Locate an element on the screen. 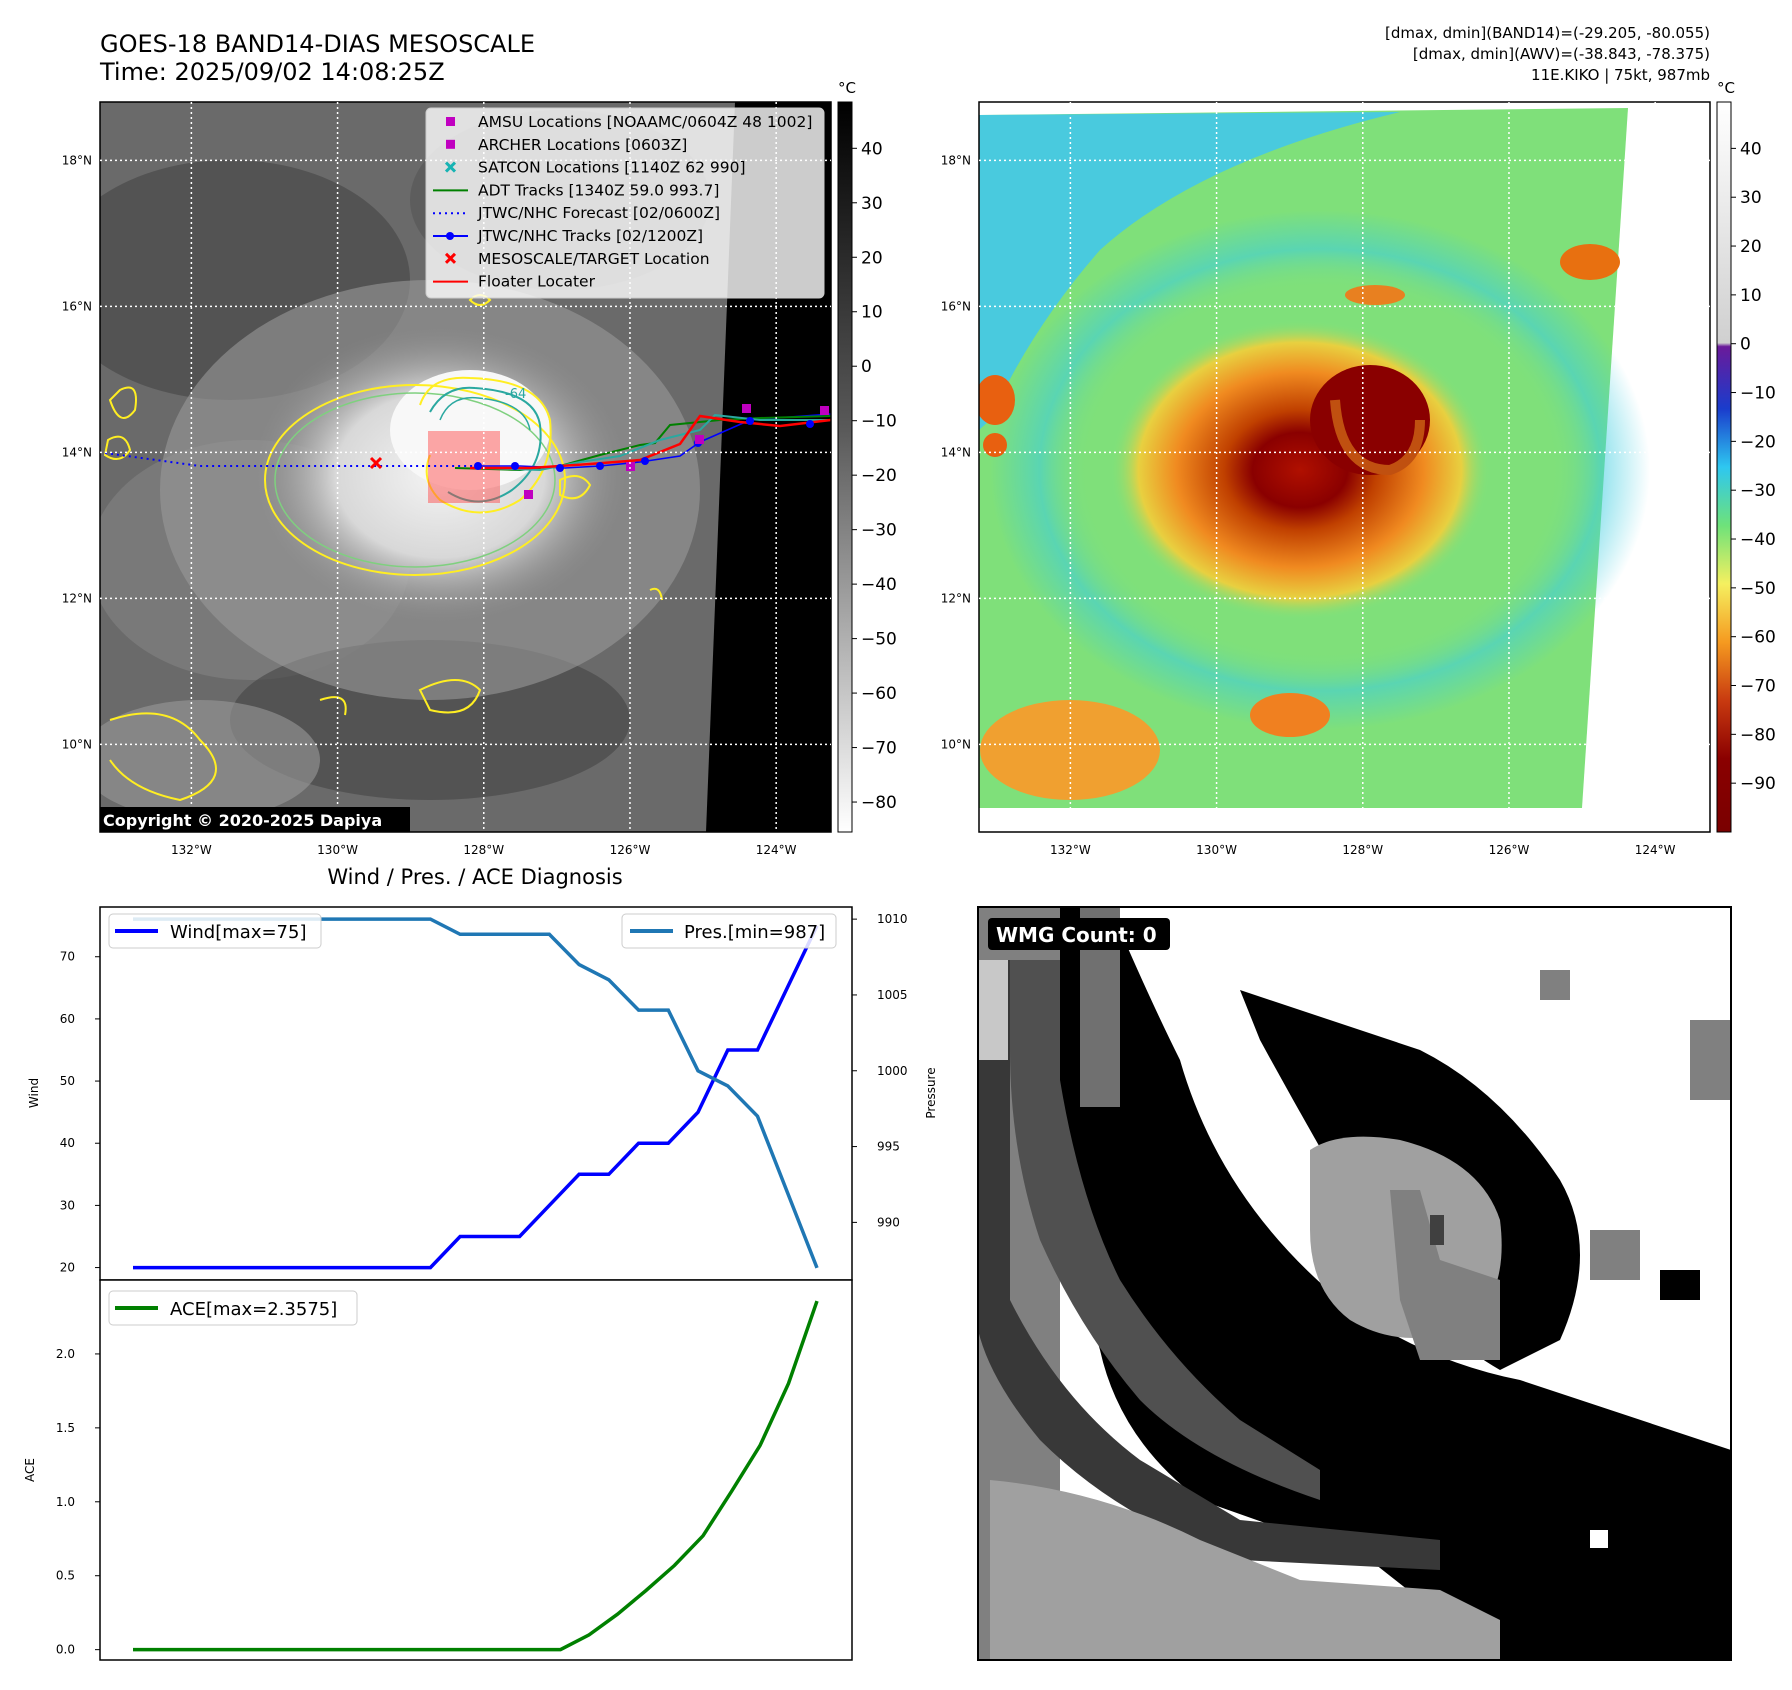 This screenshot has height=1690, width=1792. colorbar-tick-label: −10 is located at coordinates (879, 422).